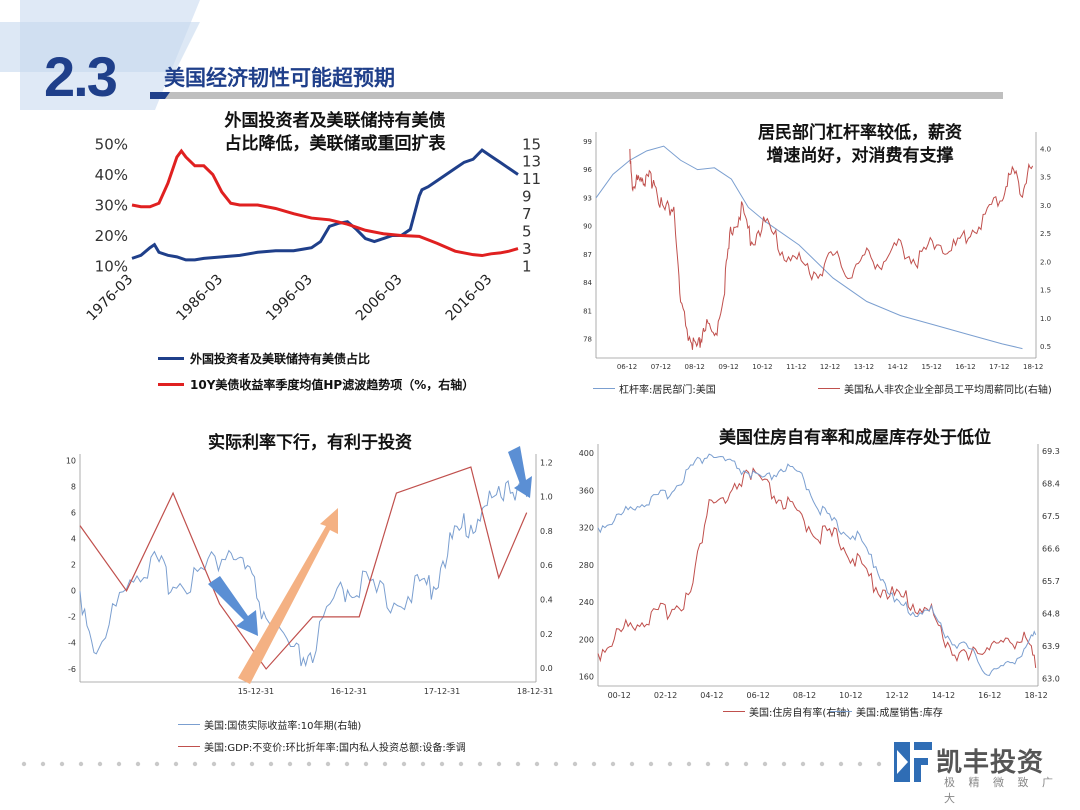  What do you see at coordinates (72, 669) in the screenshot?
I see `y-left-tick-label: -6` at bounding box center [72, 669].